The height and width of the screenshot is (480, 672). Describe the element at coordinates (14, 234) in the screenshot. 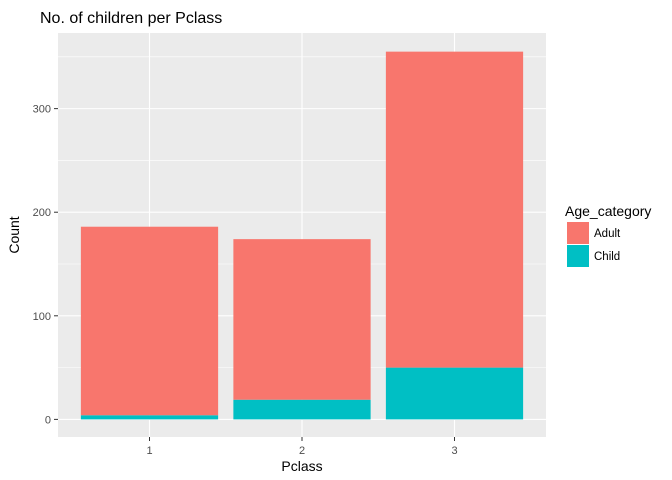

I see `y-axis-title: Count` at that location.